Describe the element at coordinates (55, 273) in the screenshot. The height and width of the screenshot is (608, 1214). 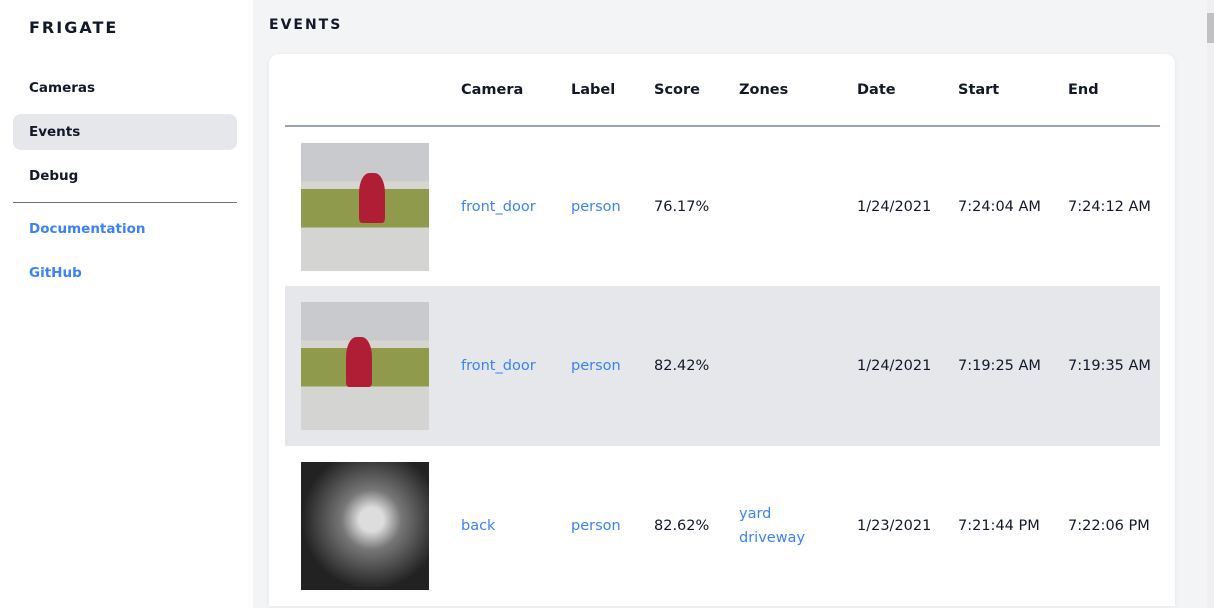
I see `github-link: GitHub` at that location.